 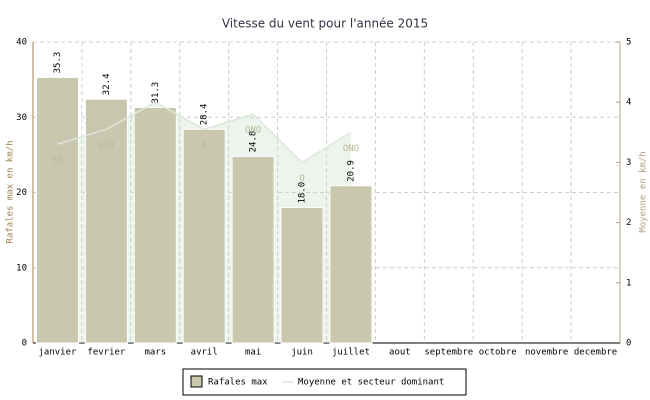 I want to click on direction-label: OSO, so click(x=106, y=146).